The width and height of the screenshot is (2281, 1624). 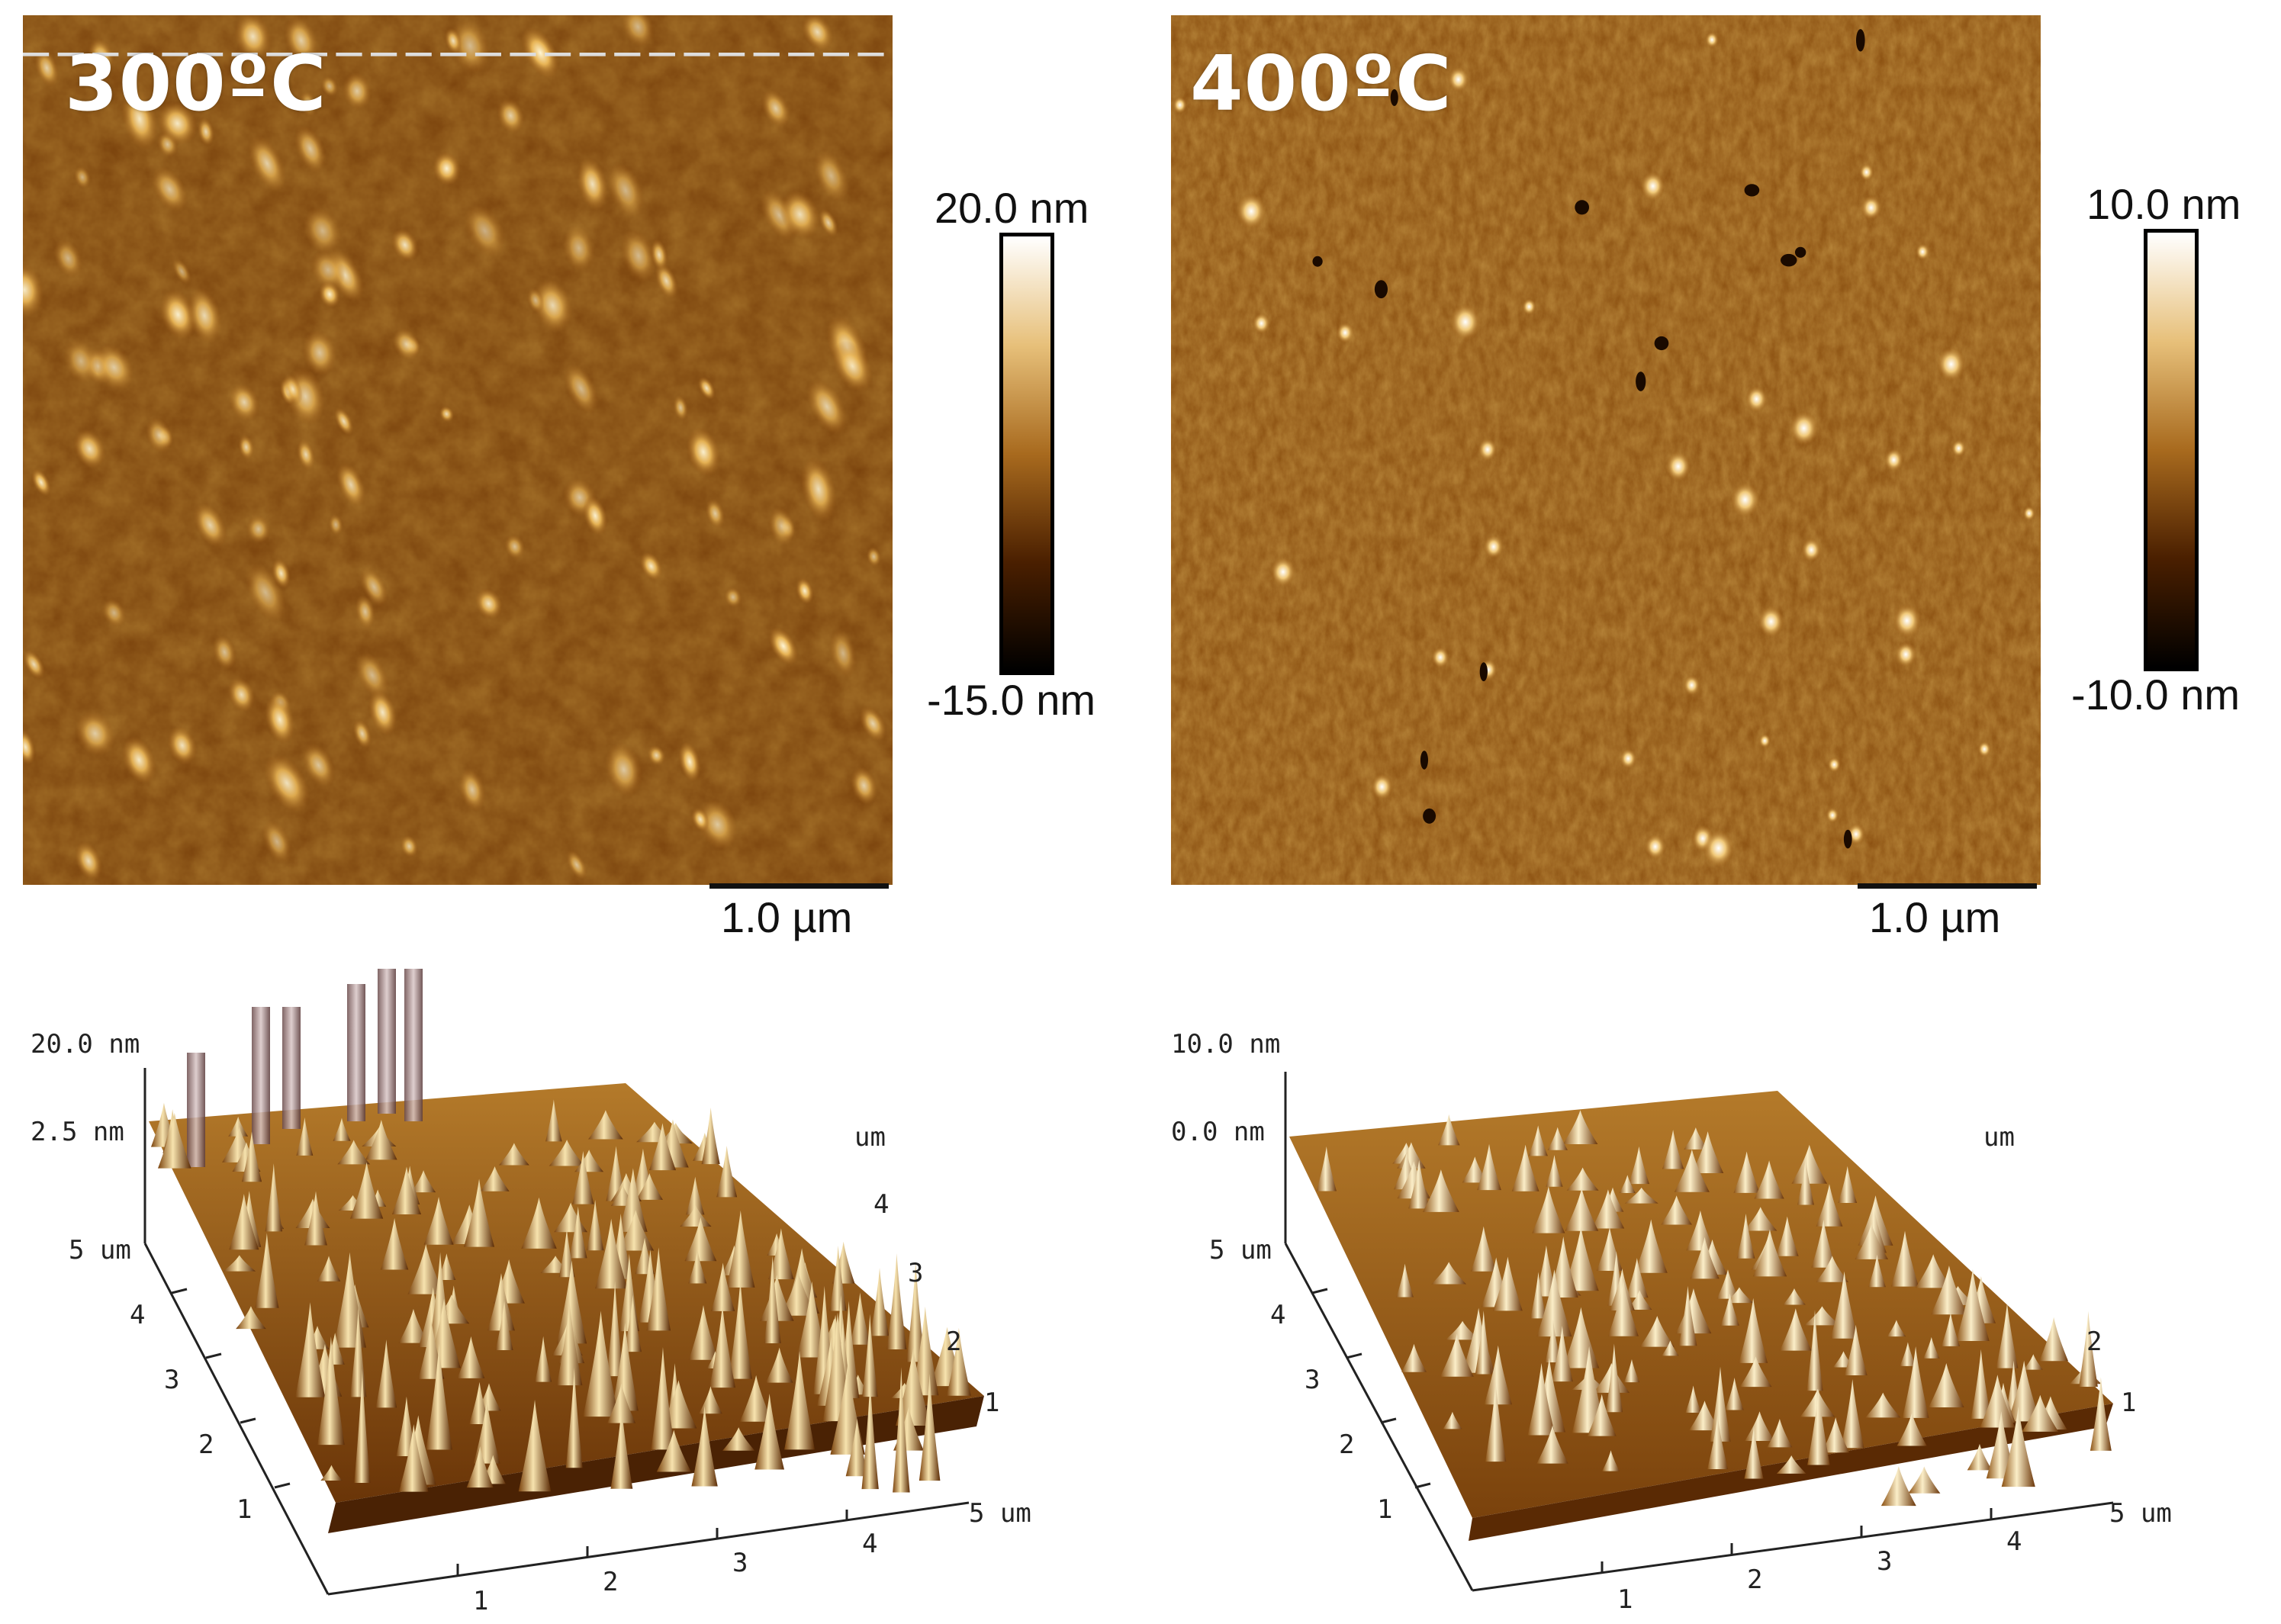 What do you see at coordinates (2155, 695) in the screenshot?
I see `colorbar-min-label: -10.0 nm` at bounding box center [2155, 695].